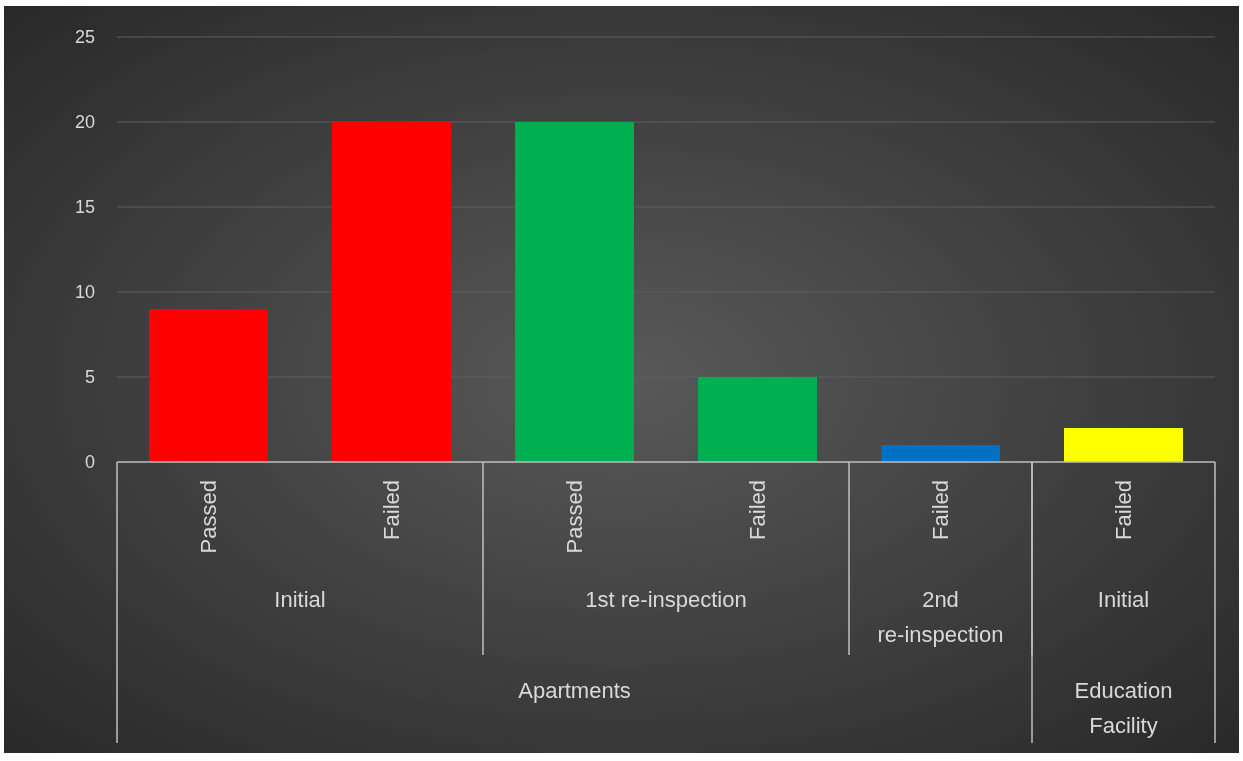 This screenshot has width=1243, height=761. What do you see at coordinates (940, 616) in the screenshot?
I see `text: 2nd re-inspection` at bounding box center [940, 616].